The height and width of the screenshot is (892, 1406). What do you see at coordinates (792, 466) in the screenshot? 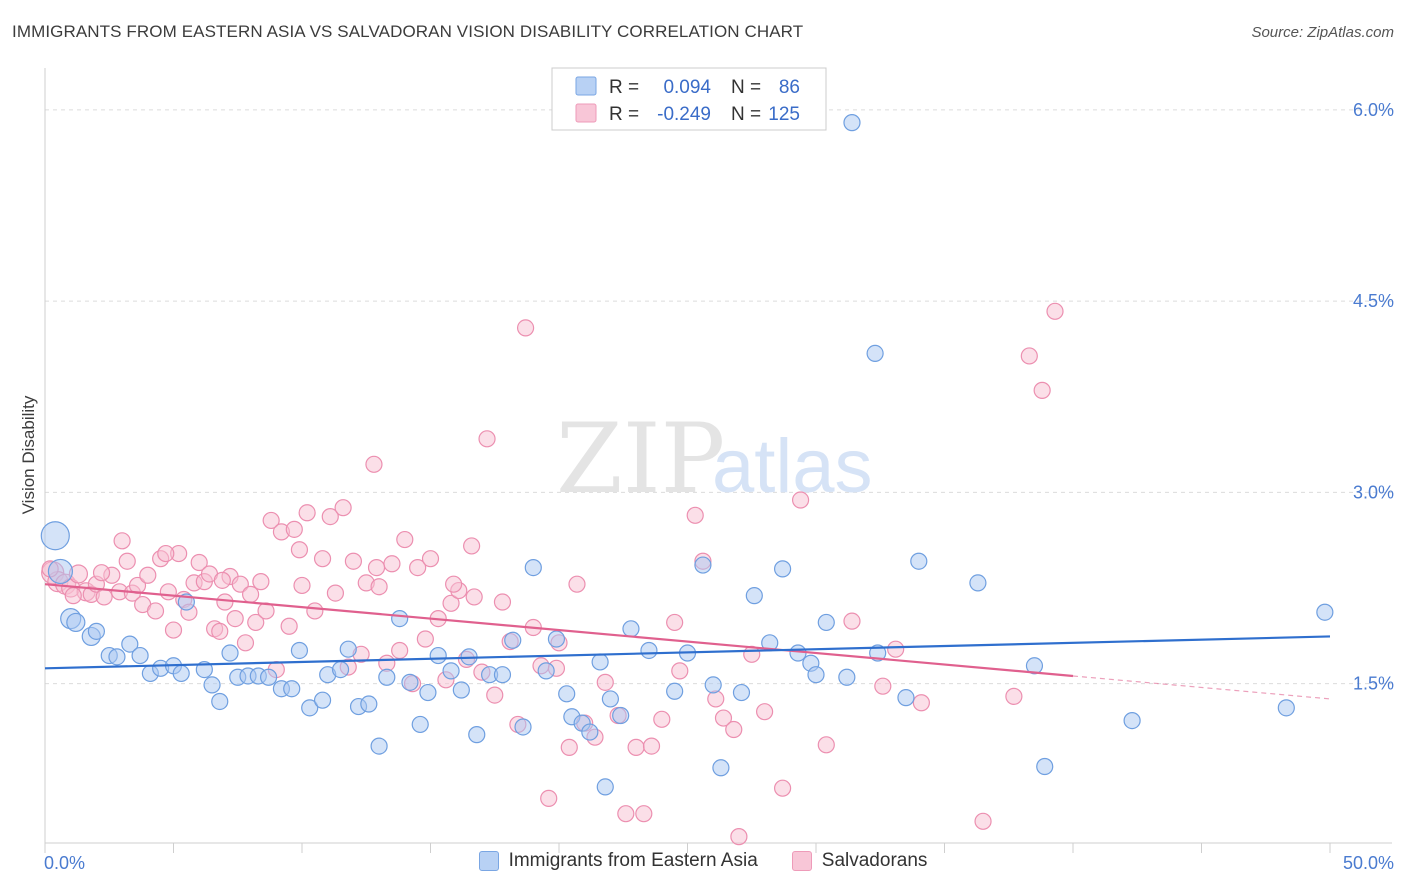
I see `watermark-atlas: atlas` at bounding box center [792, 466].